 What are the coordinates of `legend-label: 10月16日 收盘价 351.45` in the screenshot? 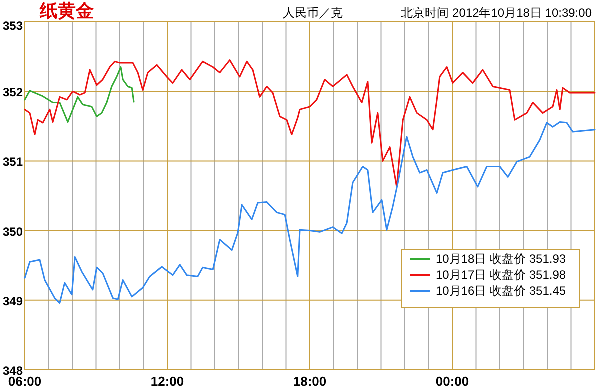 It's located at (501, 291).